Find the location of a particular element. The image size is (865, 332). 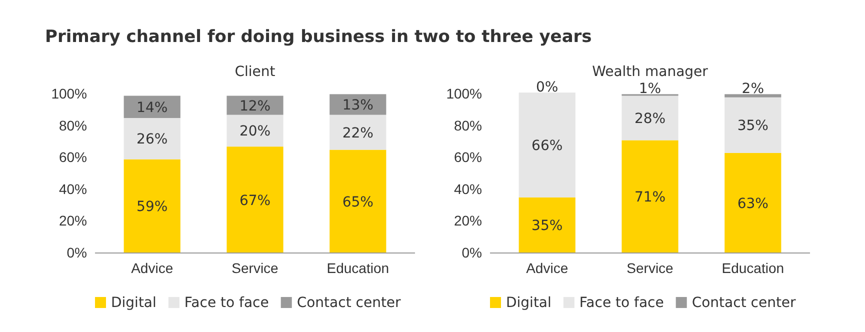

data-label: 71% is located at coordinates (650, 198).